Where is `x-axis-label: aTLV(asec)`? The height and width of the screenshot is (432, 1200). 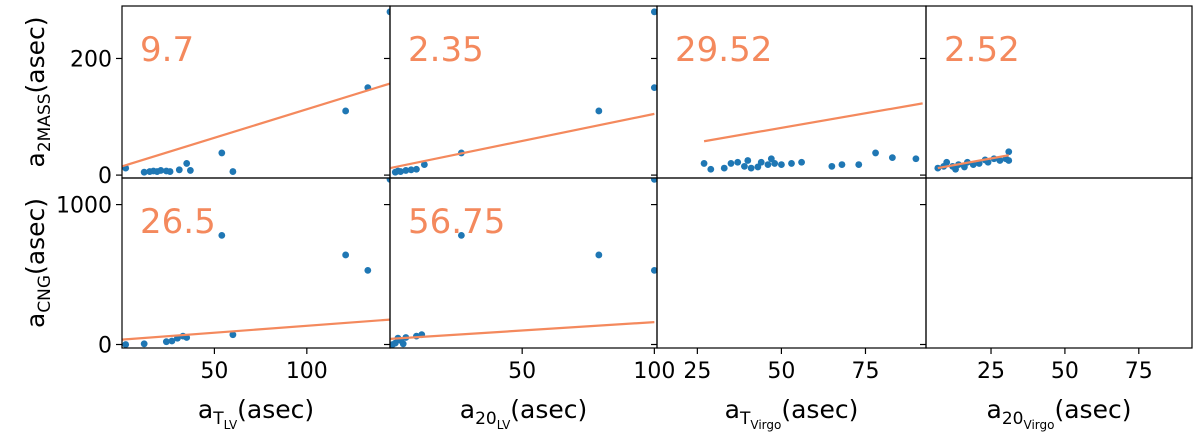 x-axis-label: aTLV(asec) is located at coordinates (256, 413).